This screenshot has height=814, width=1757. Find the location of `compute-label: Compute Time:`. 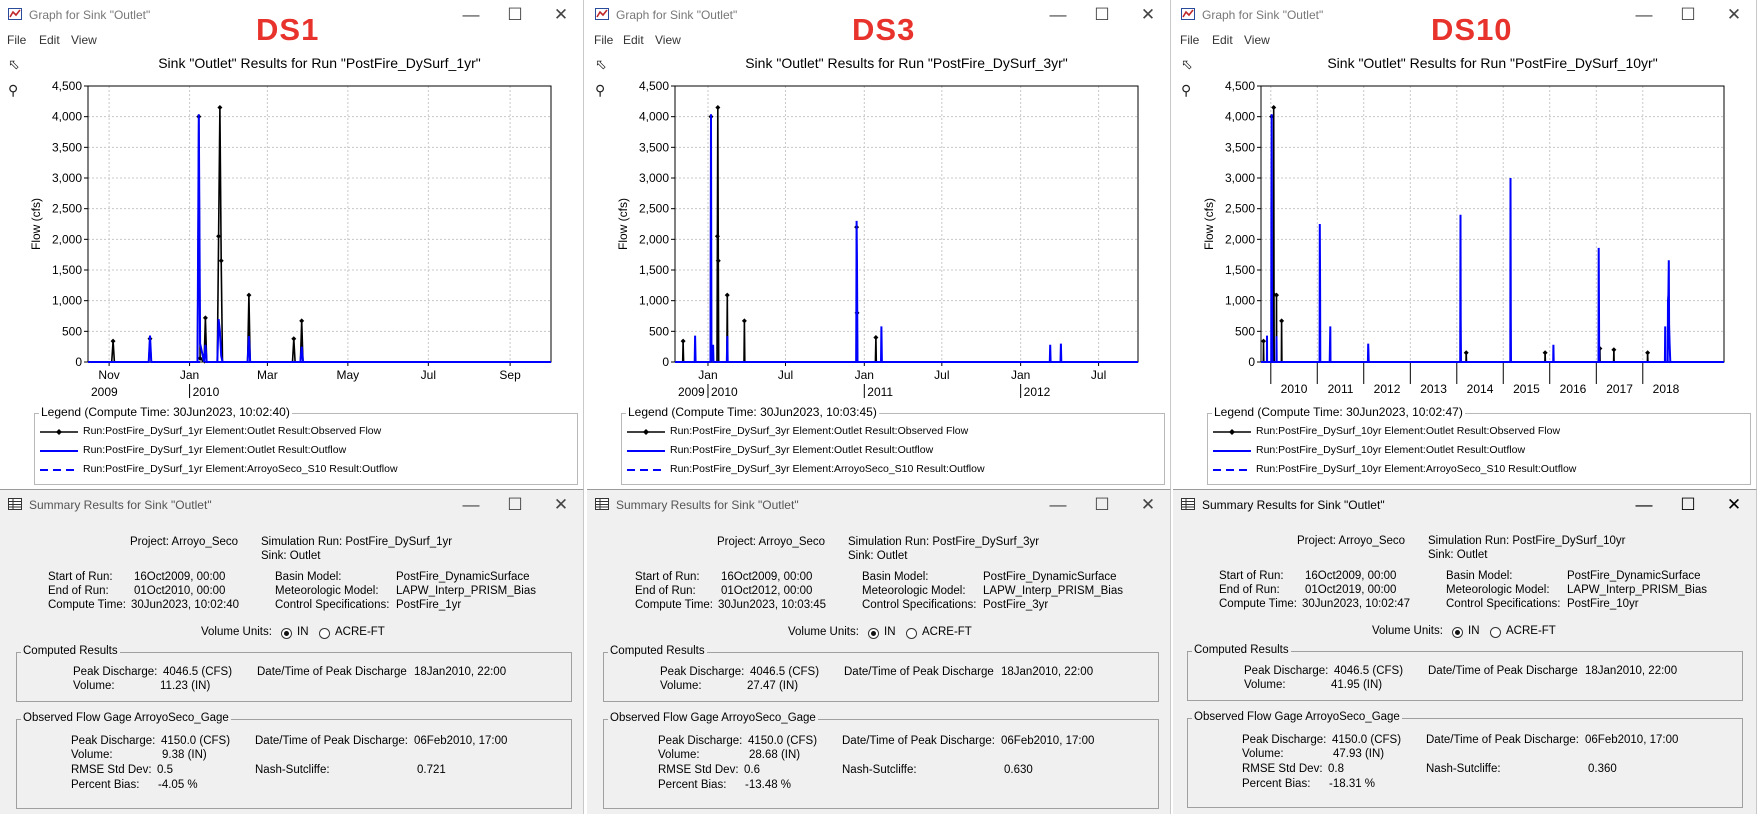

compute-label: Compute Time: is located at coordinates (674, 605).